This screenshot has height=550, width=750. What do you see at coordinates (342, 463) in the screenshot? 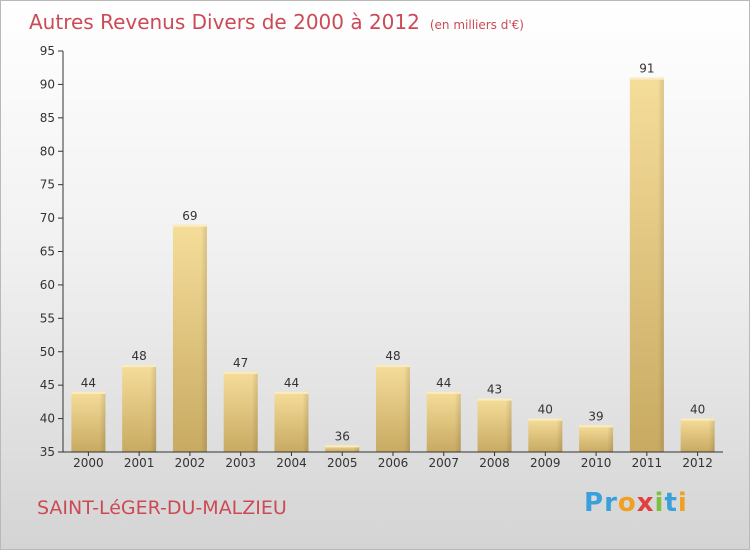
I see `x-tick-label: 2005` at bounding box center [342, 463].